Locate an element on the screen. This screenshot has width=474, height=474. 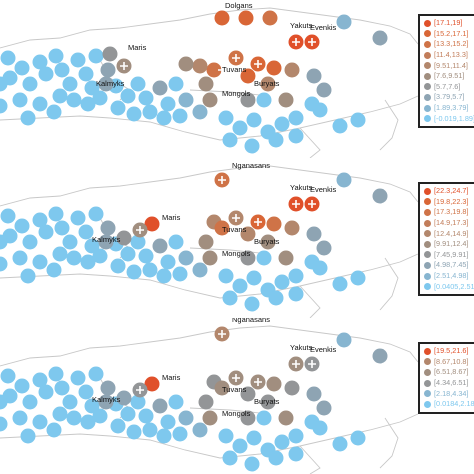
legend-label: [0.0184,2.18] is located at coordinates (454, 404).